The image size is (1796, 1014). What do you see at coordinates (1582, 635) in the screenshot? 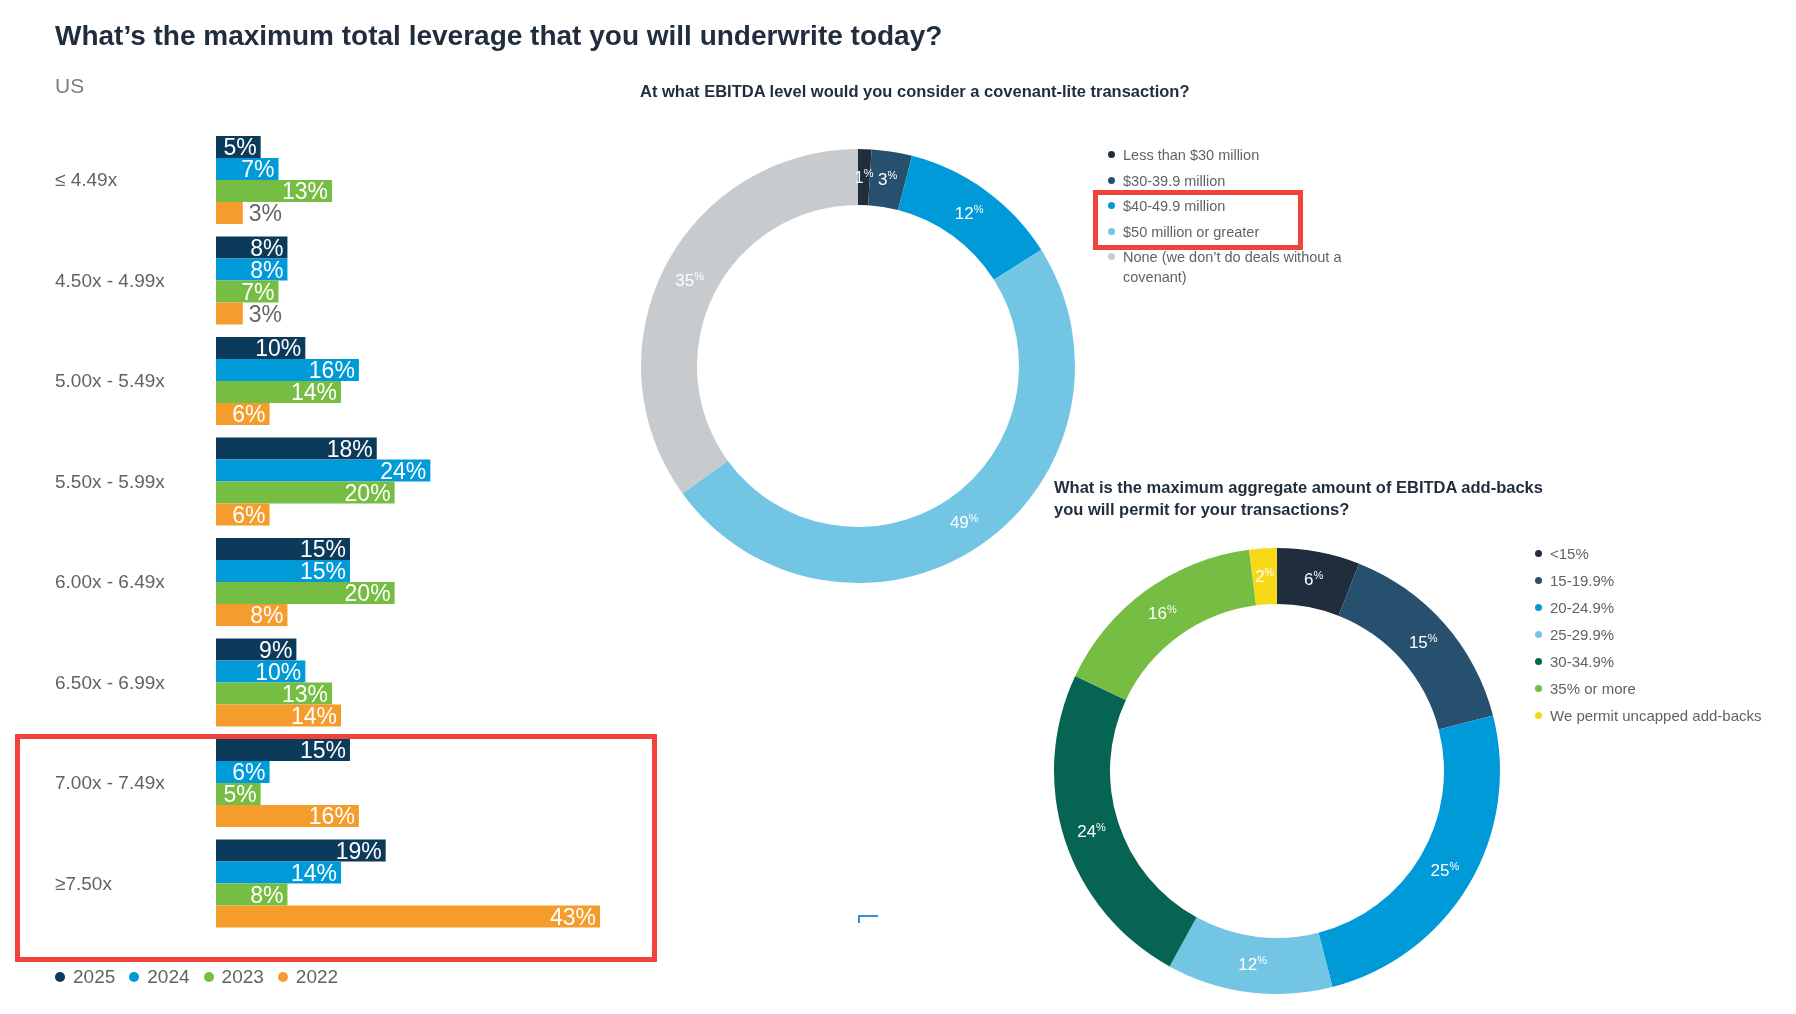
I see `legend-label: 25-29.9%` at bounding box center [1582, 635].